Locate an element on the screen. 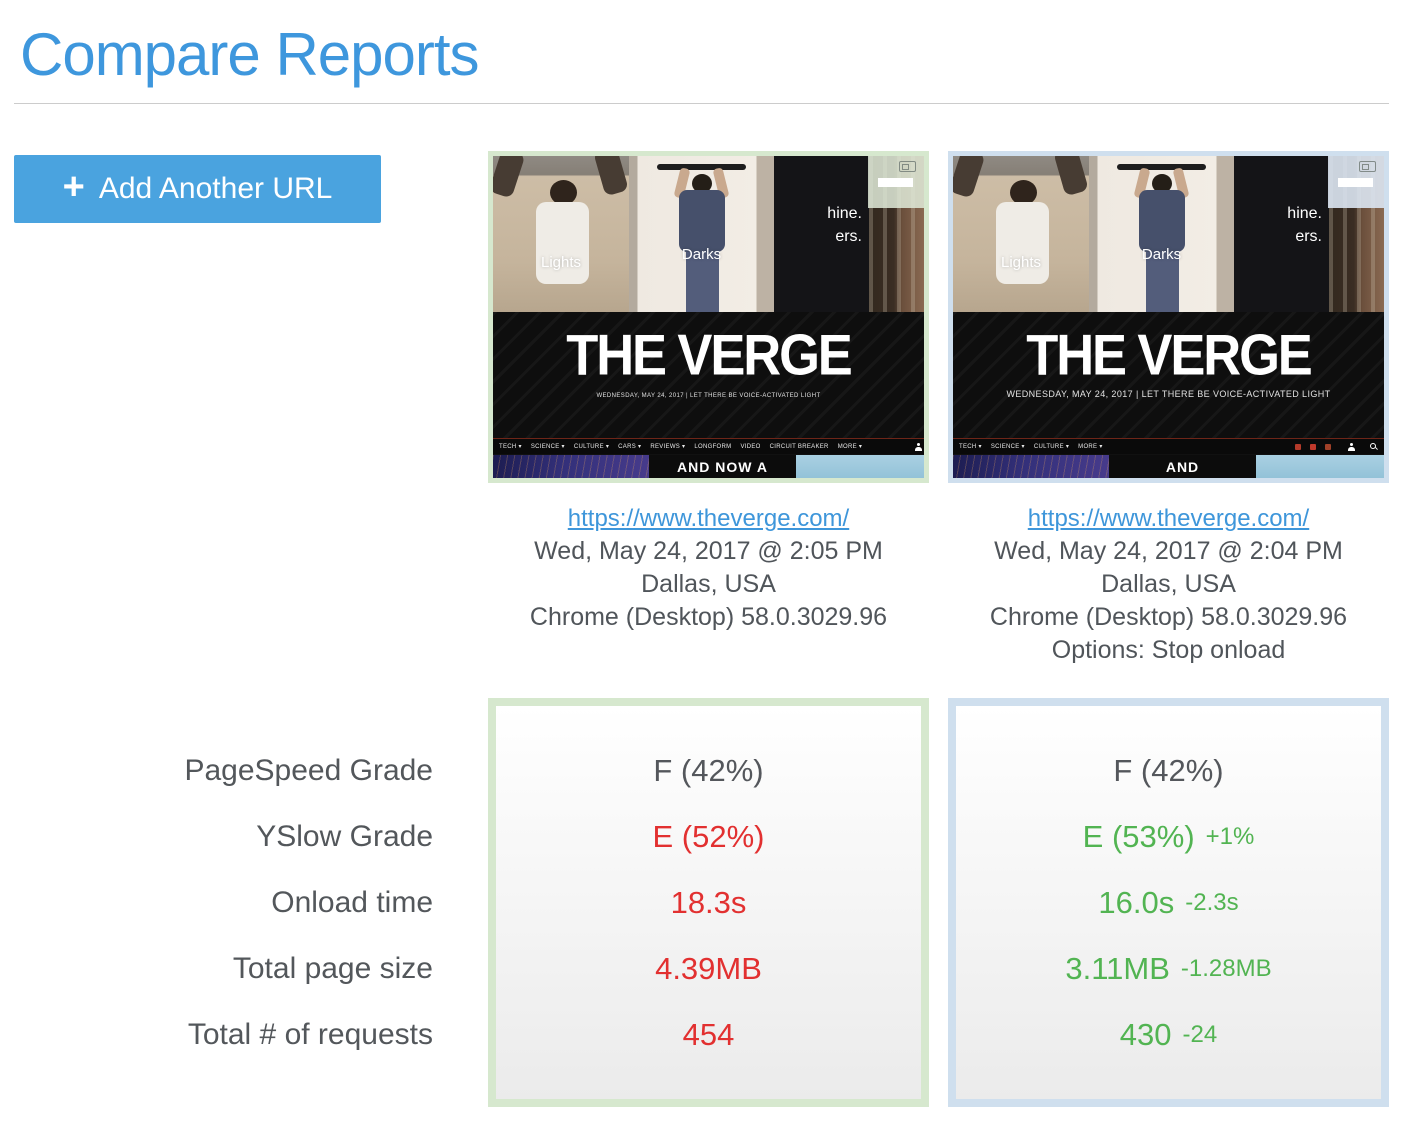 The image size is (1403, 1132). report-timestamp: Wed, May 24, 2017 @ 2:05 PM is located at coordinates (708, 551).